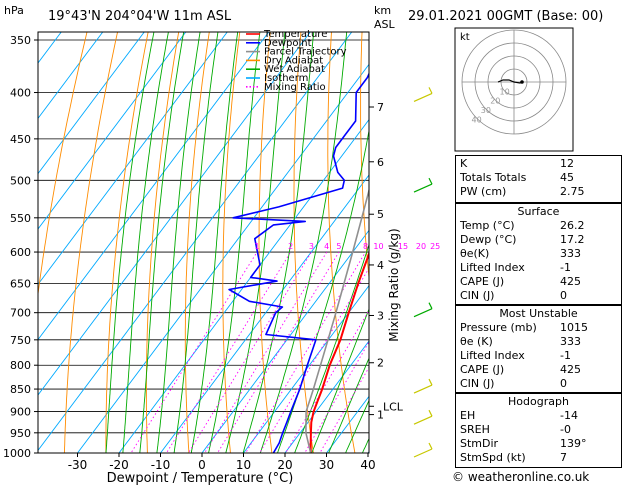 The width and height of the screenshot is (629, 486). What do you see at coordinates (256, 246) in the screenshot?
I see `mixing-ratio-label: 1` at bounding box center [256, 246].